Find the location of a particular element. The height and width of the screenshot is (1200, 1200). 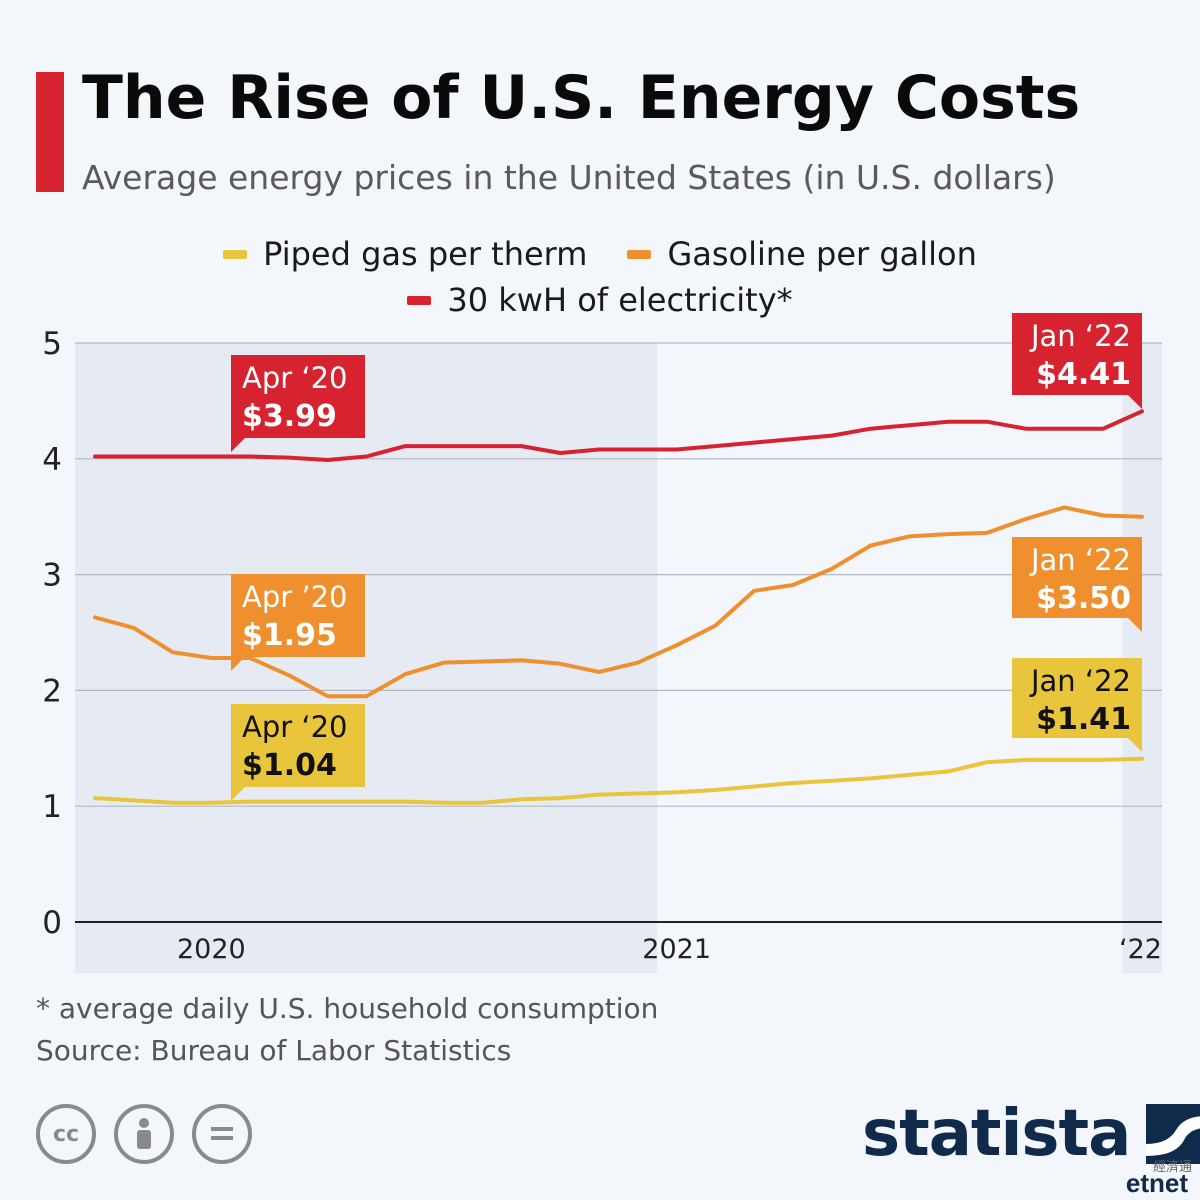

no-derivatives-icon is located at coordinates (222, 1134).